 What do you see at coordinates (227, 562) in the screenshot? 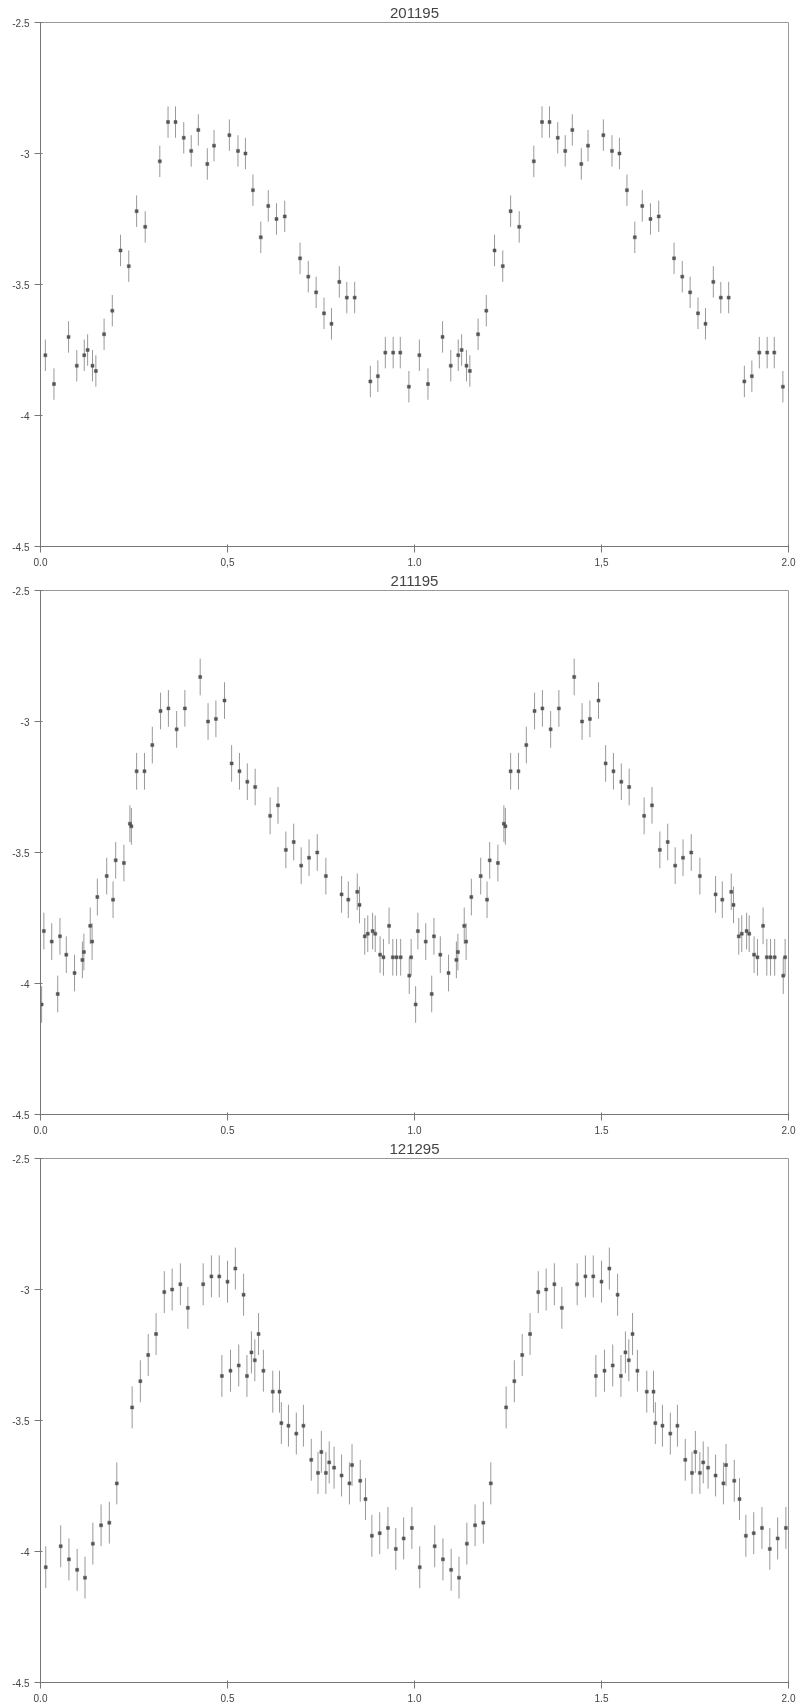
I see `x-tick-label: 0,5` at bounding box center [227, 562].